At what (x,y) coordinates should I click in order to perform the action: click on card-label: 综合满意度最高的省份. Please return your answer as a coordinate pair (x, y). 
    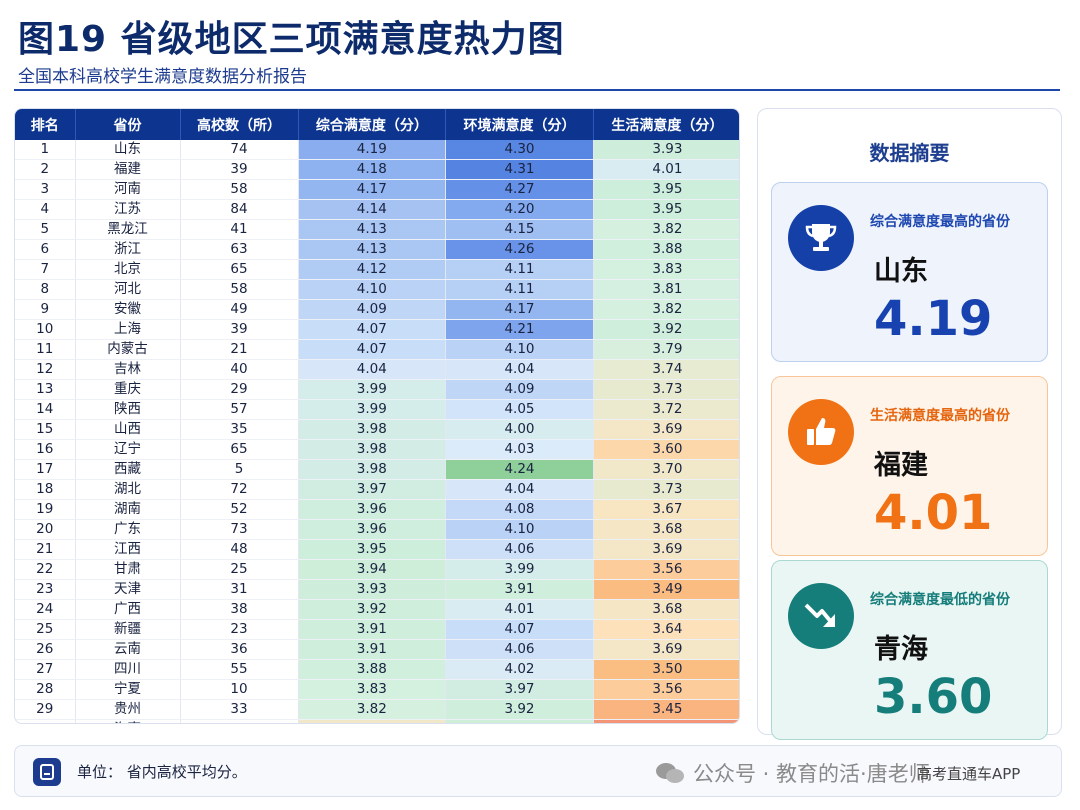
    Looking at the image, I should click on (940, 222).